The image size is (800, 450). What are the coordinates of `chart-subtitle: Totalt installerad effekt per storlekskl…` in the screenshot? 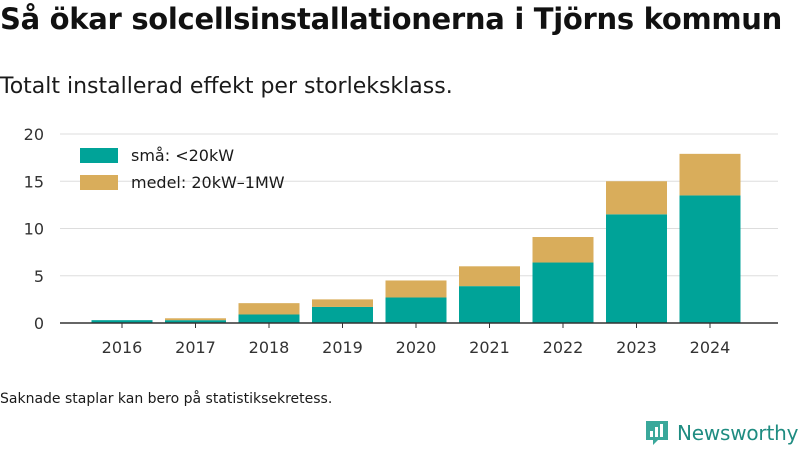 It's located at (226, 86).